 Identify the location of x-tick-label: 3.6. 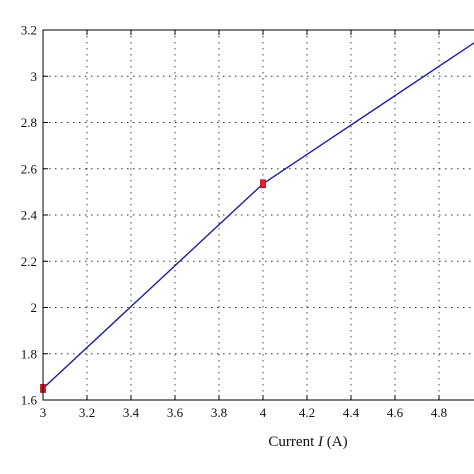
(175, 412).